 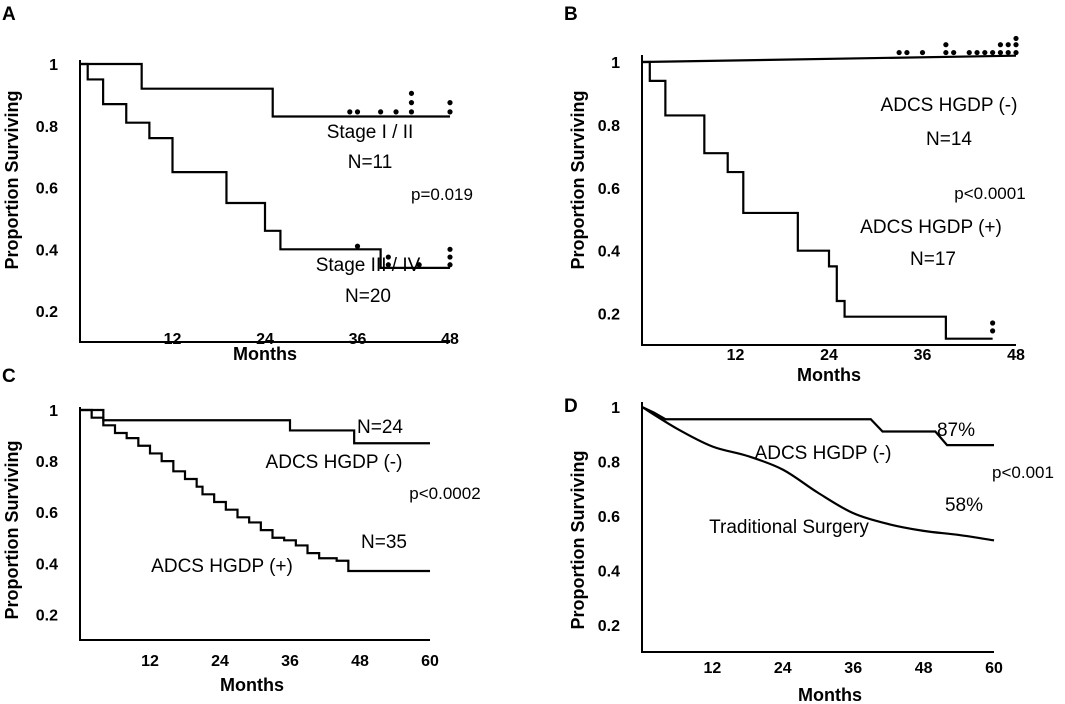 What do you see at coordinates (370, 162) in the screenshot?
I see `annotation-n11: N=11` at bounding box center [370, 162].